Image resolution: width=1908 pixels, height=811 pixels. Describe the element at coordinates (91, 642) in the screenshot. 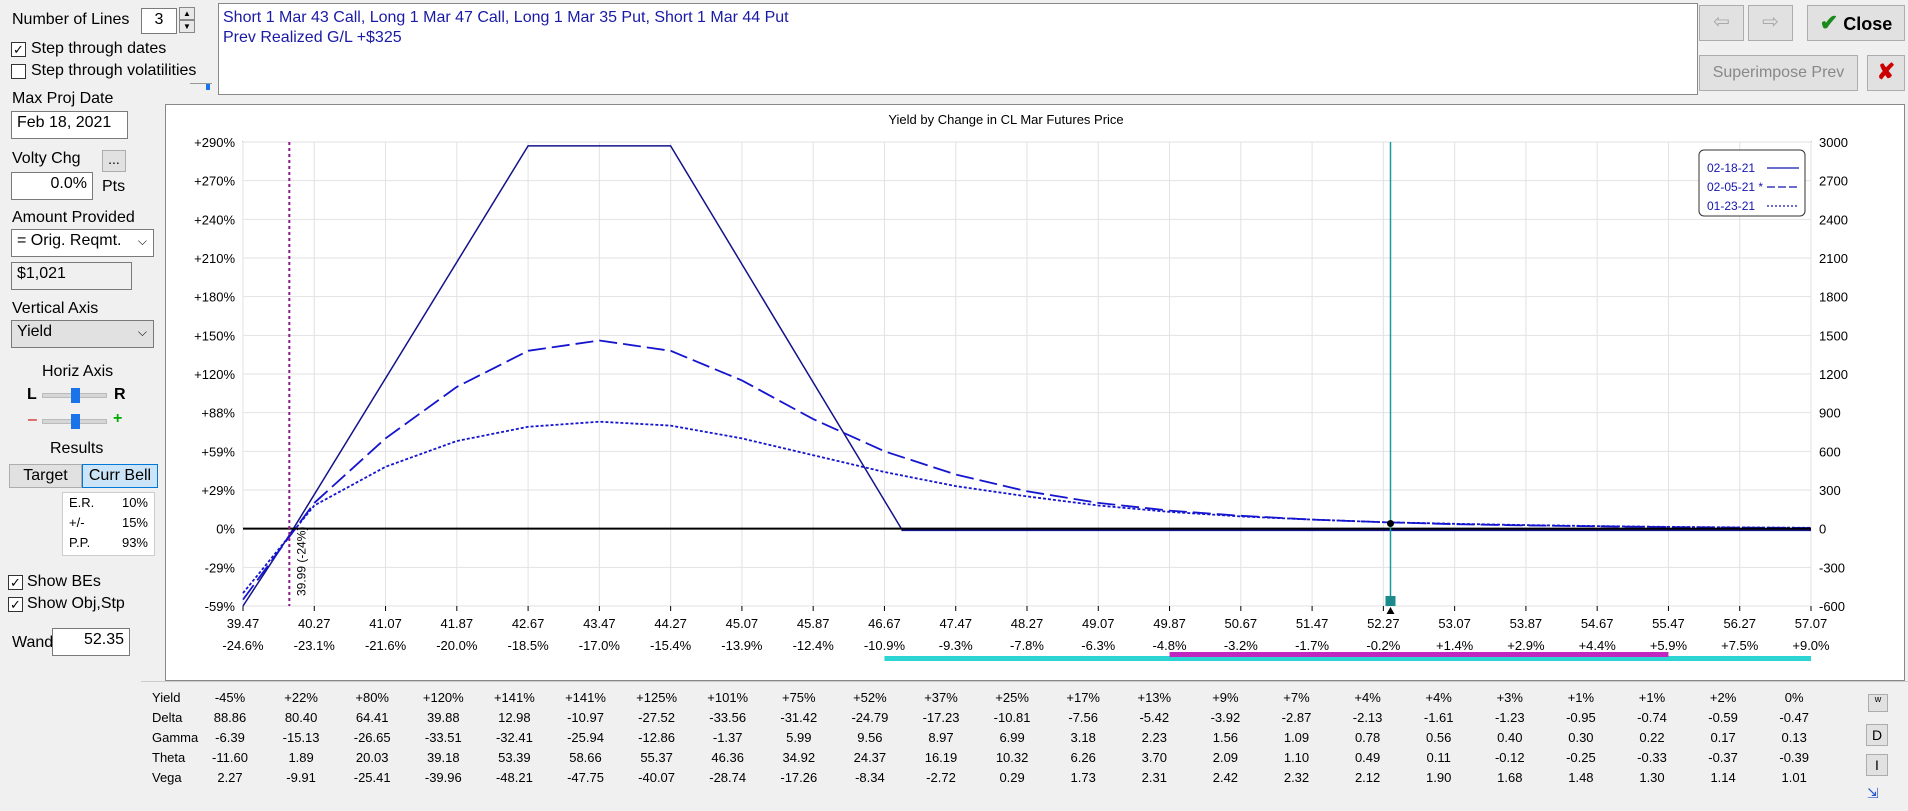

I see `wand-input: 52.35` at that location.